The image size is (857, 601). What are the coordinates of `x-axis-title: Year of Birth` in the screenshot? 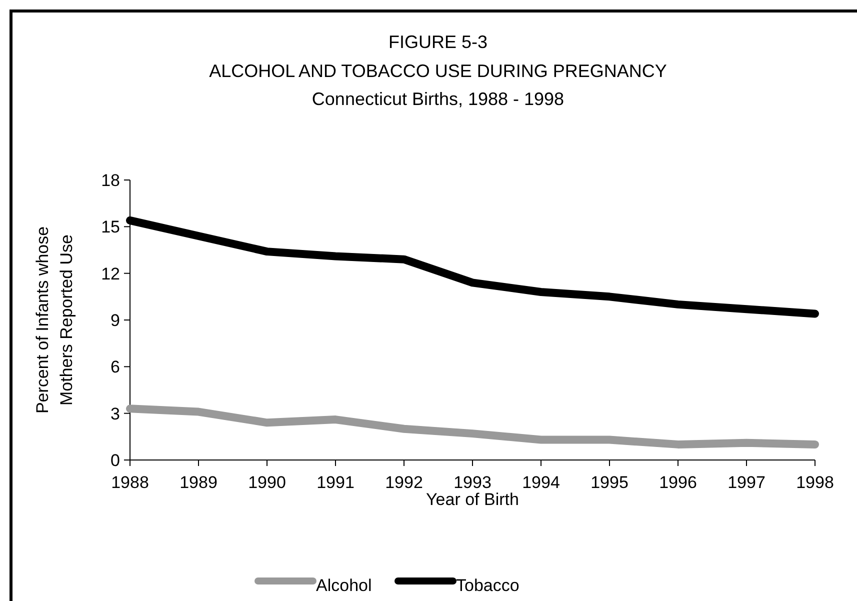 It's located at (472, 499).